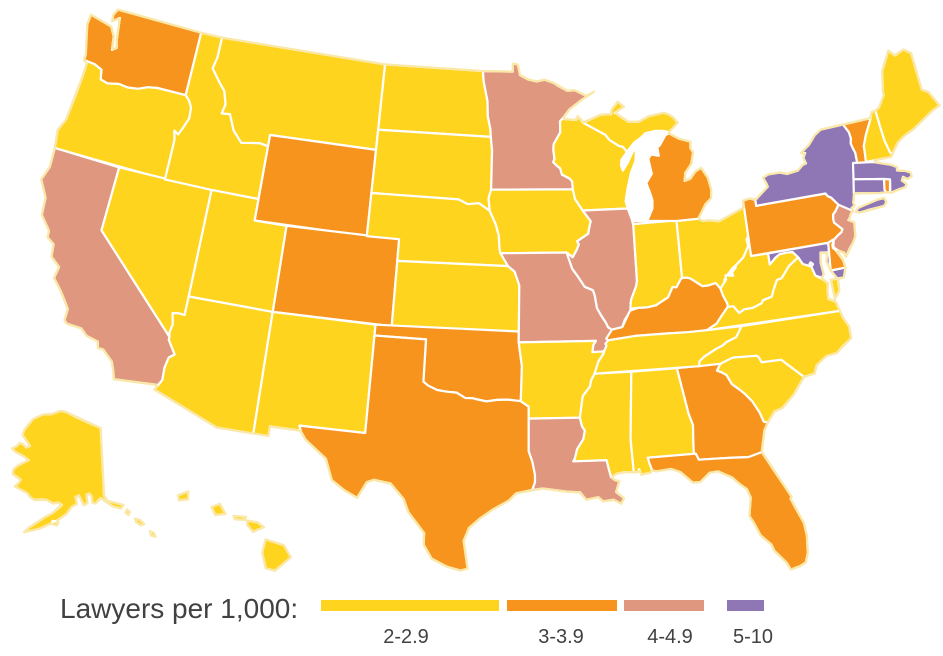  Describe the element at coordinates (561, 637) in the screenshot. I see `svg-text: 3-3.9` at that location.